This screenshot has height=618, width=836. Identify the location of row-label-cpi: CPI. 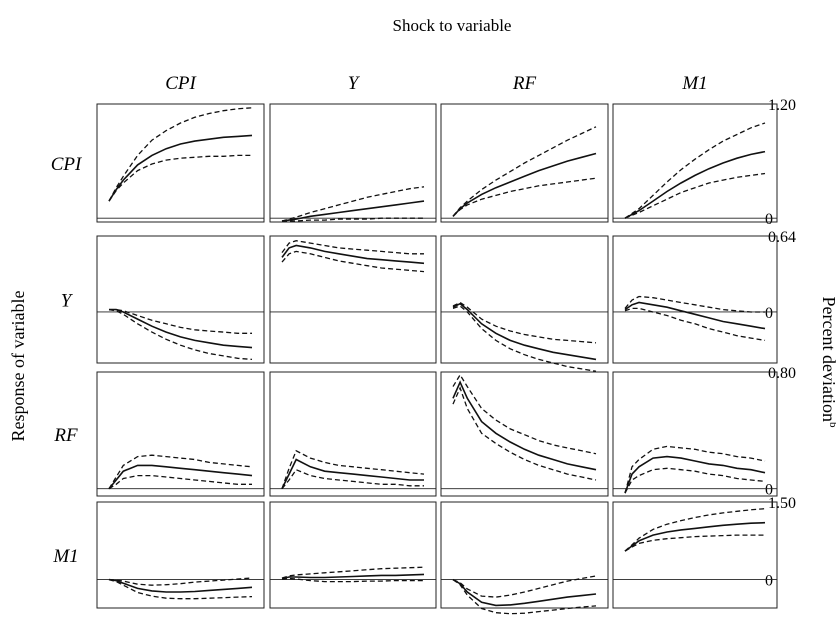
(67, 164).